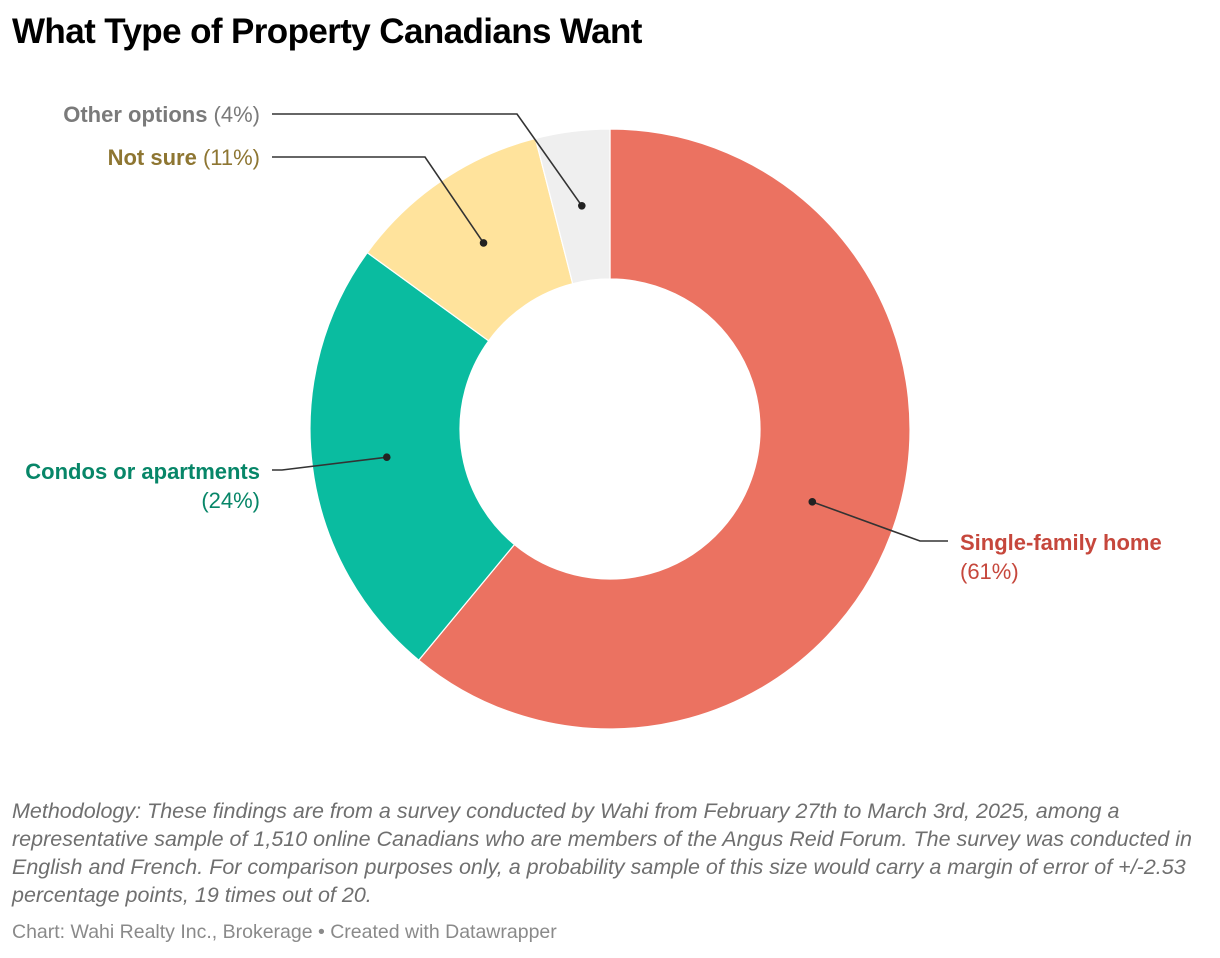 This screenshot has width=1220, height=958. What do you see at coordinates (237, 114) in the screenshot?
I see `label-pct-other-options: (4%)` at bounding box center [237, 114].